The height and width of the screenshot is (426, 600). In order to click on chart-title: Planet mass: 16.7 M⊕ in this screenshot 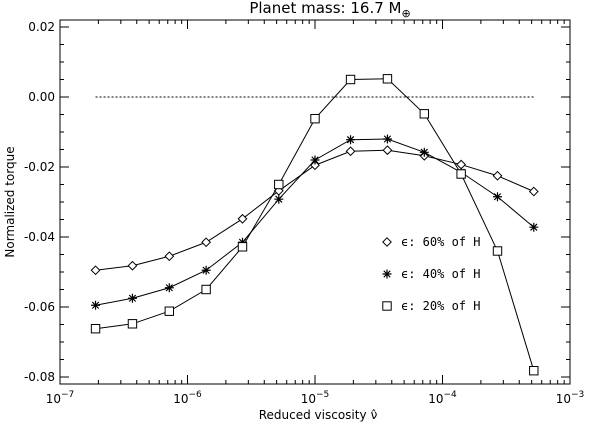, I will do `click(329, 10)`.